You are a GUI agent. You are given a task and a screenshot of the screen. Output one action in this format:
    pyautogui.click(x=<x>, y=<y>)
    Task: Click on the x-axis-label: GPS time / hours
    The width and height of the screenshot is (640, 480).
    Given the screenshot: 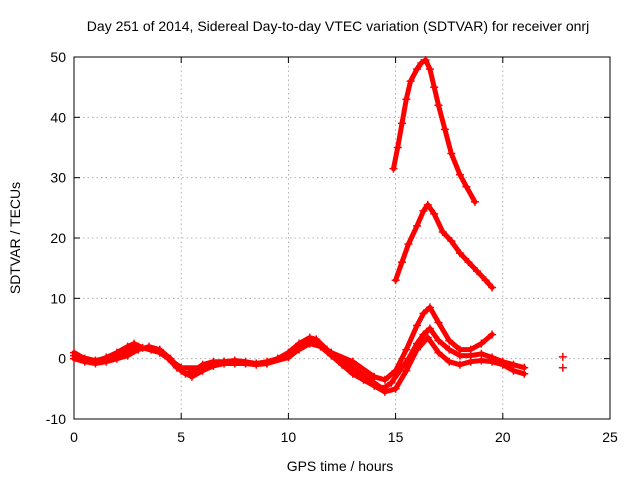 What is the action you would take?
    pyautogui.click(x=340, y=466)
    